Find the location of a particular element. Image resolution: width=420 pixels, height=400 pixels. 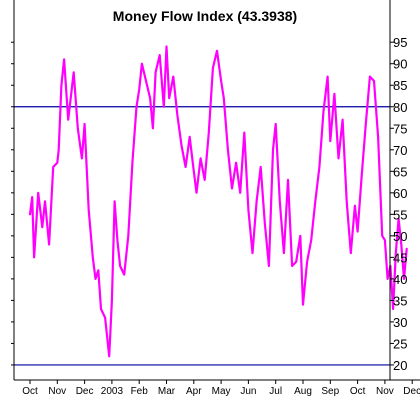

x-tick-label: Apr is located at coordinates (194, 391).